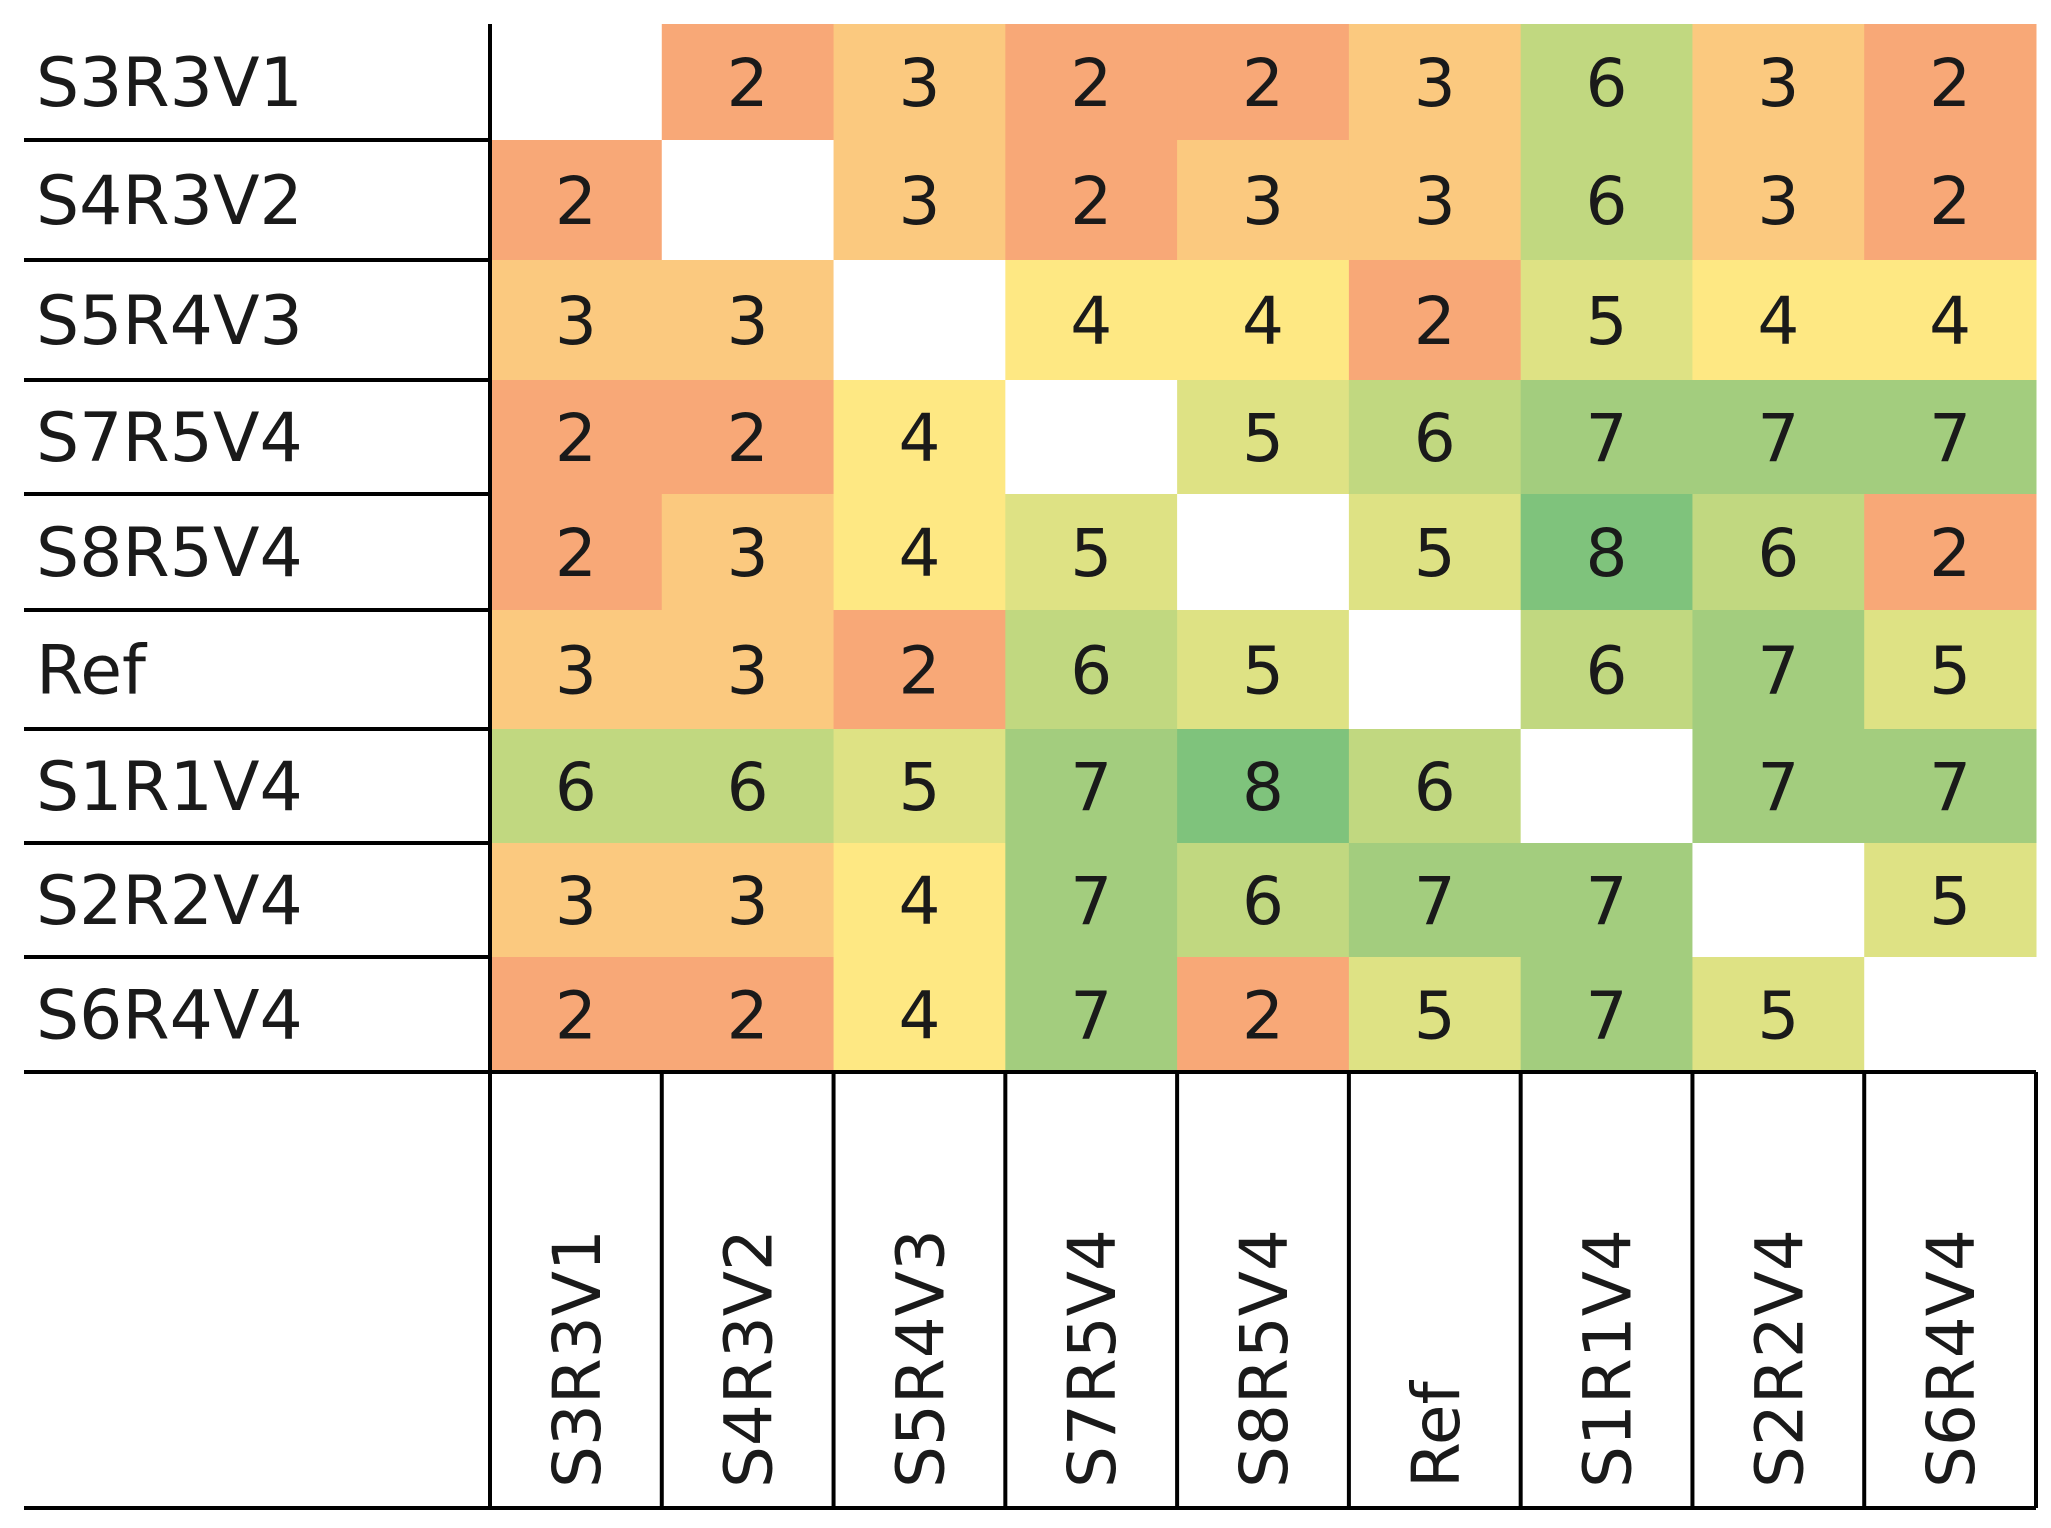 The width and height of the screenshot is (2051, 1528). Describe the element at coordinates (576, 200) in the screenshot. I see `heatmap-cell-S4R3V2-S3R3V1` at that location.